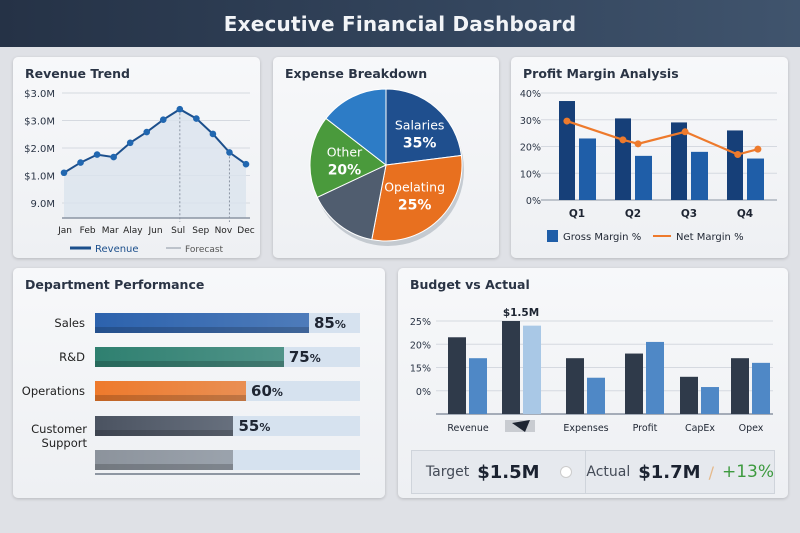  What do you see at coordinates (470, 284) in the screenshot?
I see `card-title: Budget vs Actual` at bounding box center [470, 284].